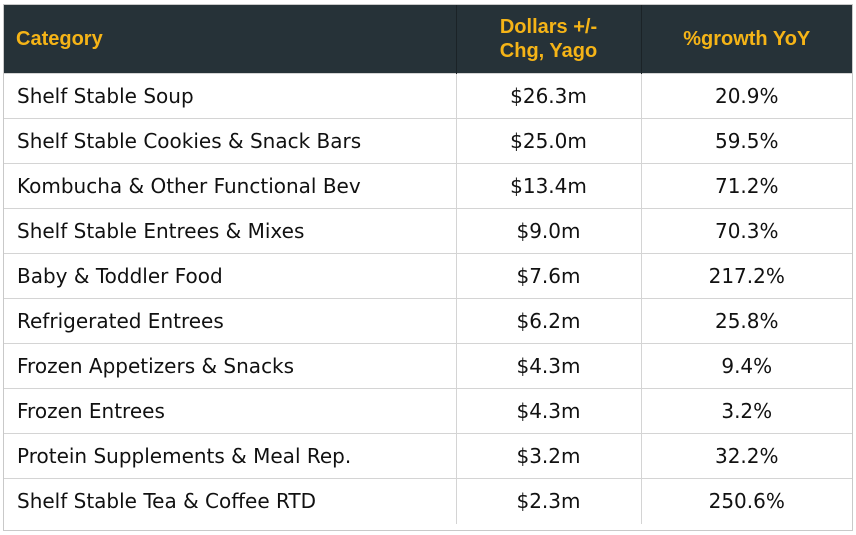 This screenshot has width=856, height=535. I want to click on cell-growth-yoy: 9.4%, so click(746, 366).